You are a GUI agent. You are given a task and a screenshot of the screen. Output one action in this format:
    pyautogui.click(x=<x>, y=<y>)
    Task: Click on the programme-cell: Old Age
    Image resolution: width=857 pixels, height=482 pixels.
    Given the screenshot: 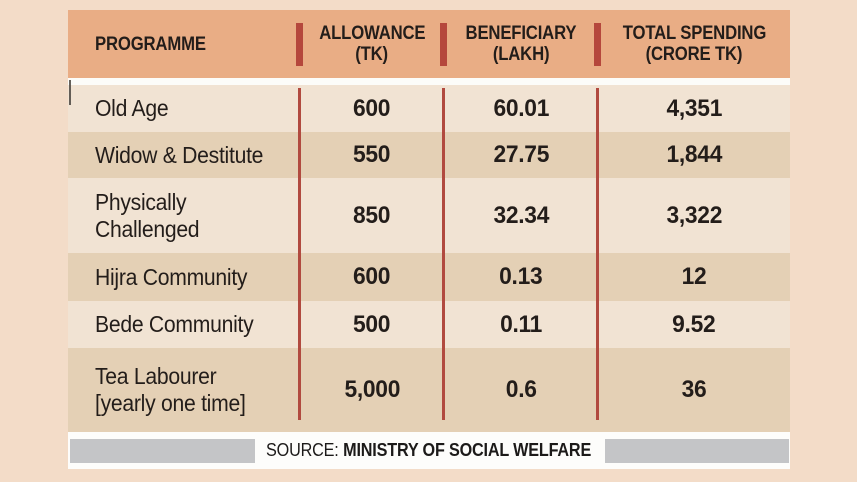 What is the action you would take?
    pyautogui.click(x=184, y=108)
    